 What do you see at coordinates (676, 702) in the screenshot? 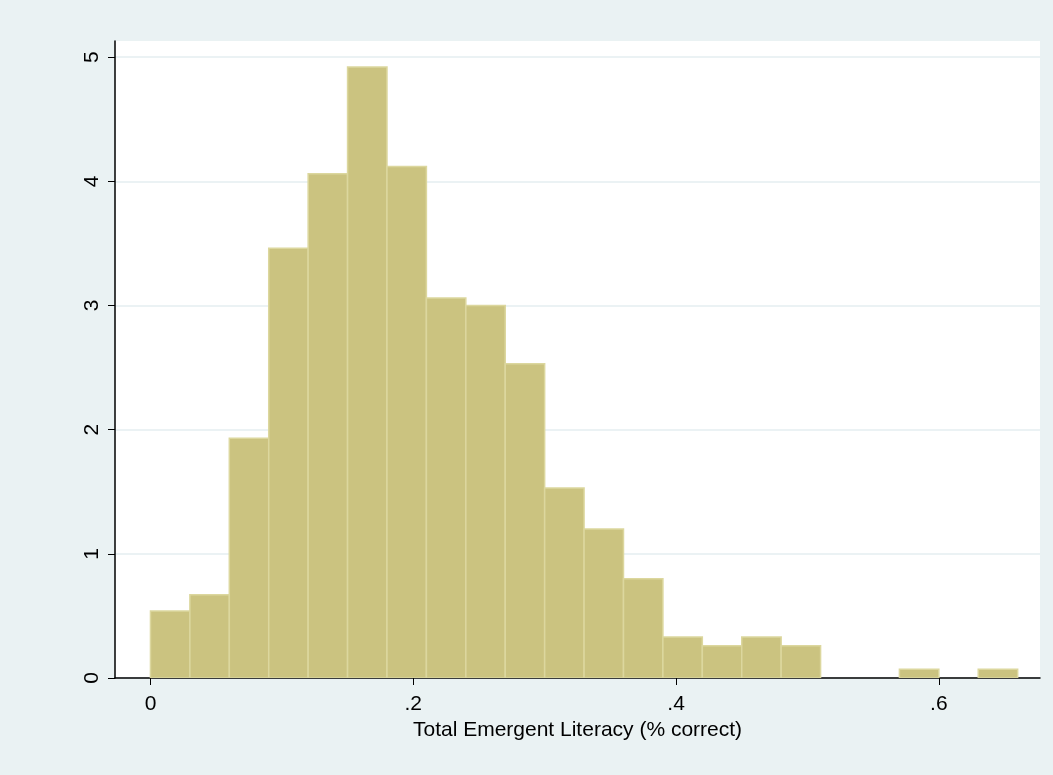
I see `x-tick-label: .4` at bounding box center [676, 702].